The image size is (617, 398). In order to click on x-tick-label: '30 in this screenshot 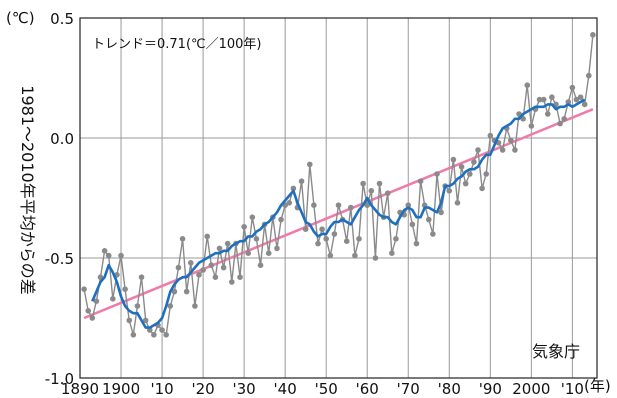, I will do `click(244, 389)`.